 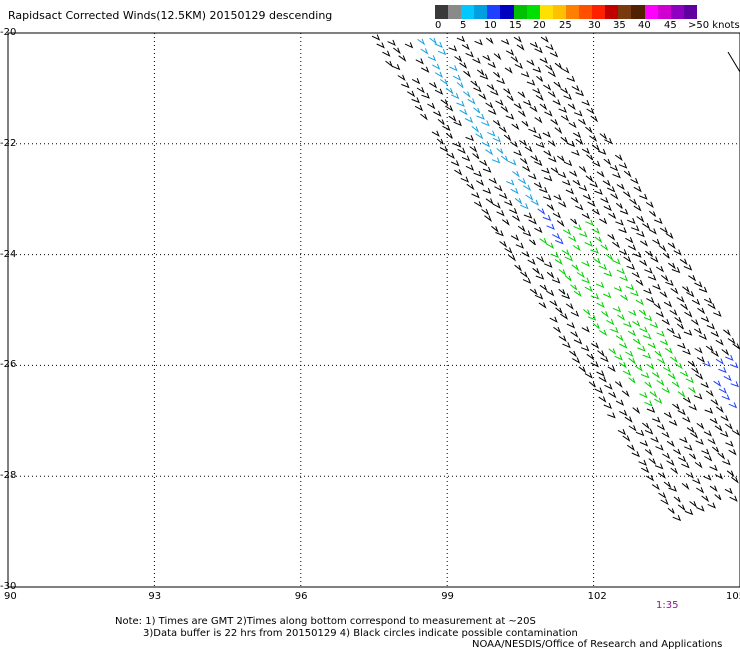 I want to click on colorbar-label: 40, so click(x=644, y=25).